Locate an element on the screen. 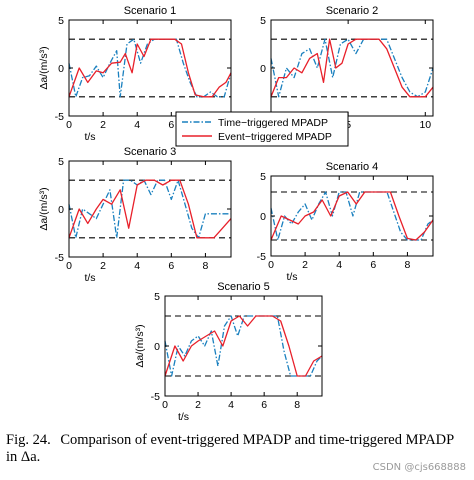 The width and height of the screenshot is (474, 480). subplot-title: Scenario 2 is located at coordinates (352, 11).